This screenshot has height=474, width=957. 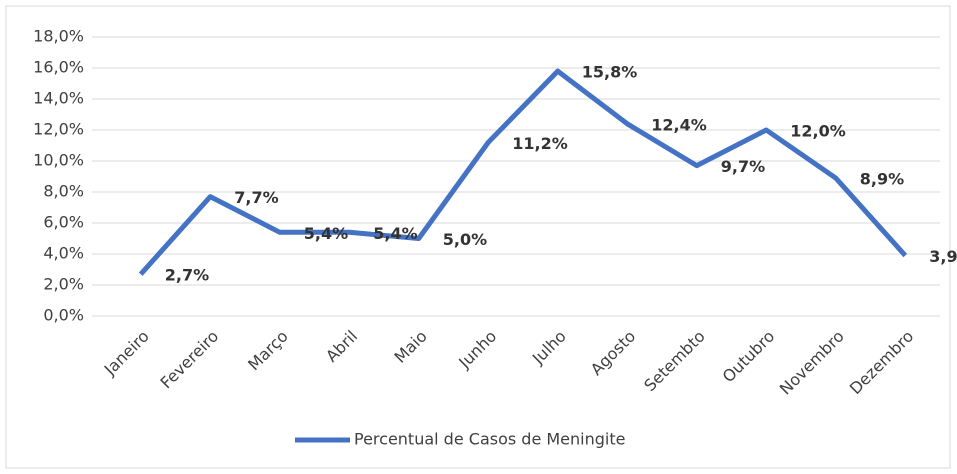 What do you see at coordinates (610, 72) in the screenshot?
I see `data-label: 15,8%` at bounding box center [610, 72].